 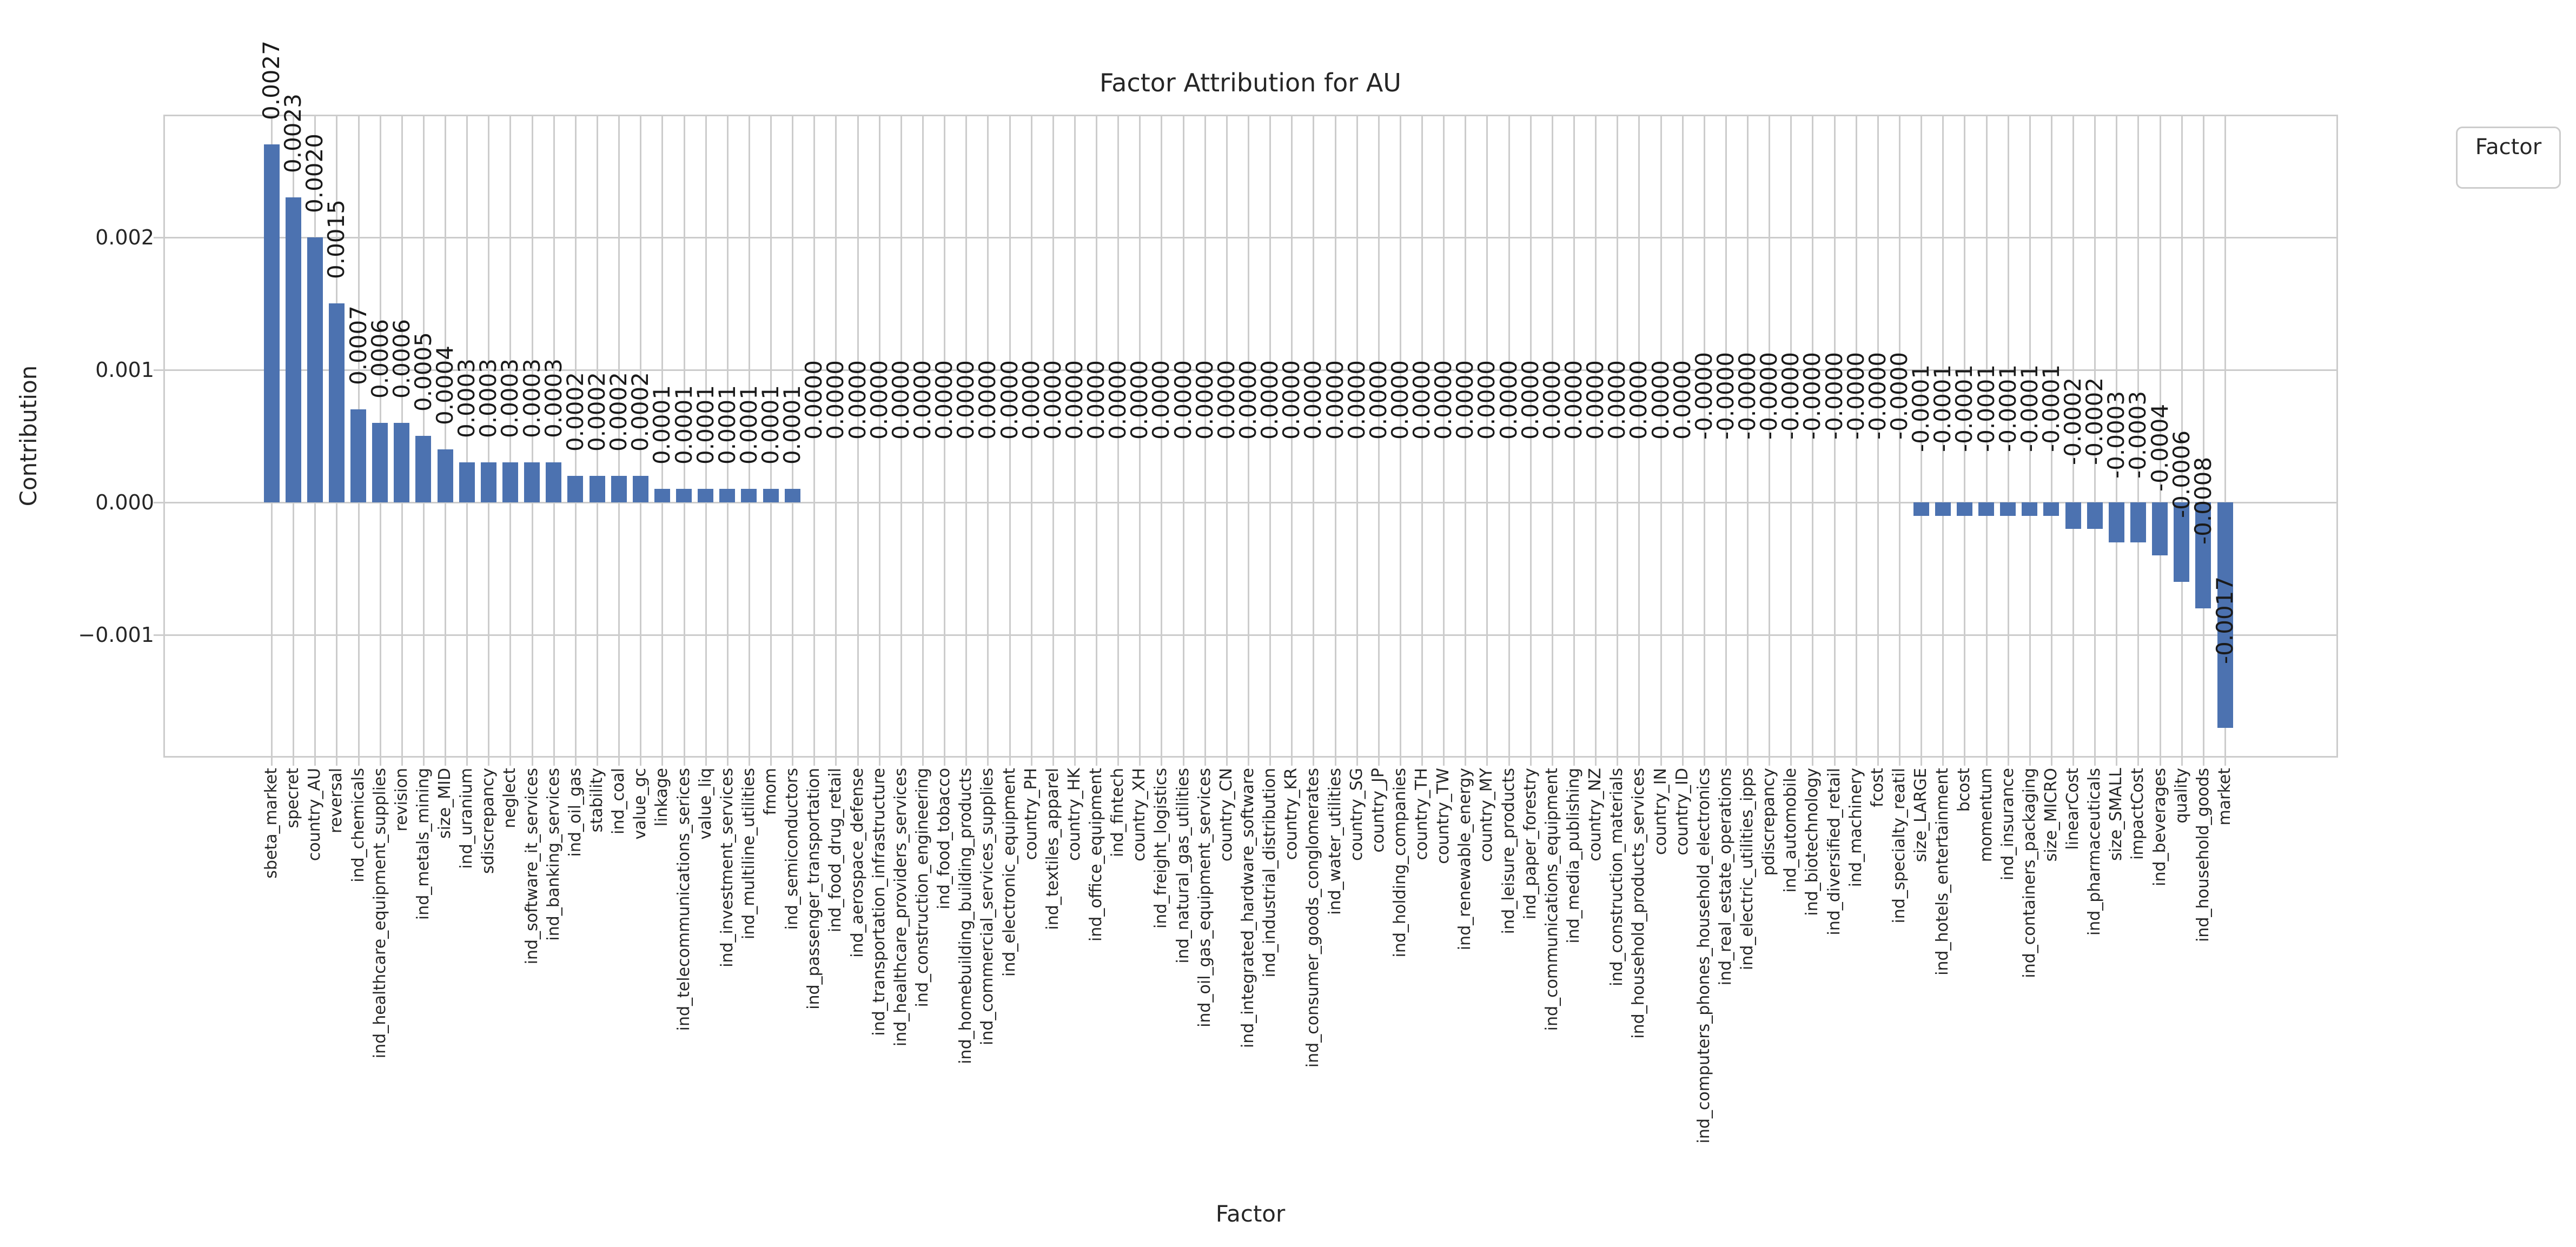 What do you see at coordinates (814, 889) in the screenshot?
I see `x-tick-label: ind_passenger_transportation` at bounding box center [814, 889].